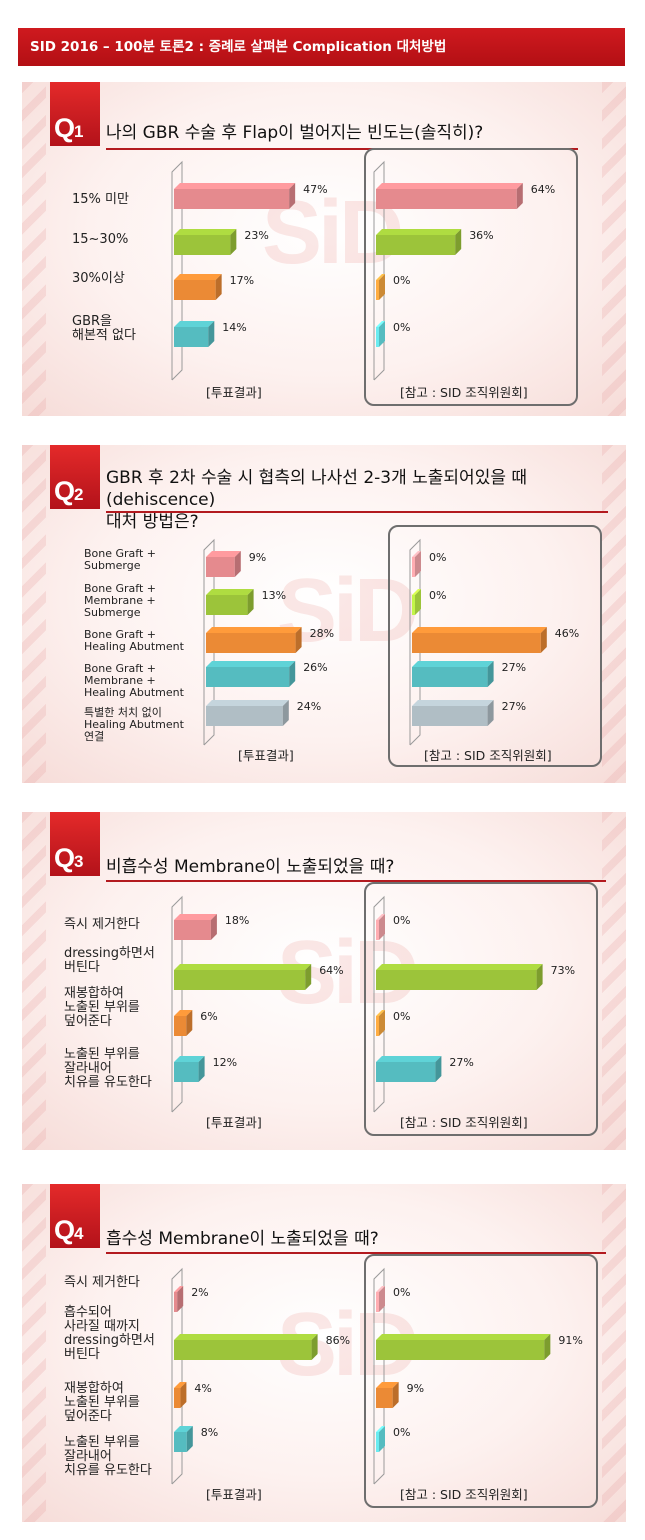 The image size is (645, 1540). I want to click on reference-value-label: 64%, so click(543, 189).